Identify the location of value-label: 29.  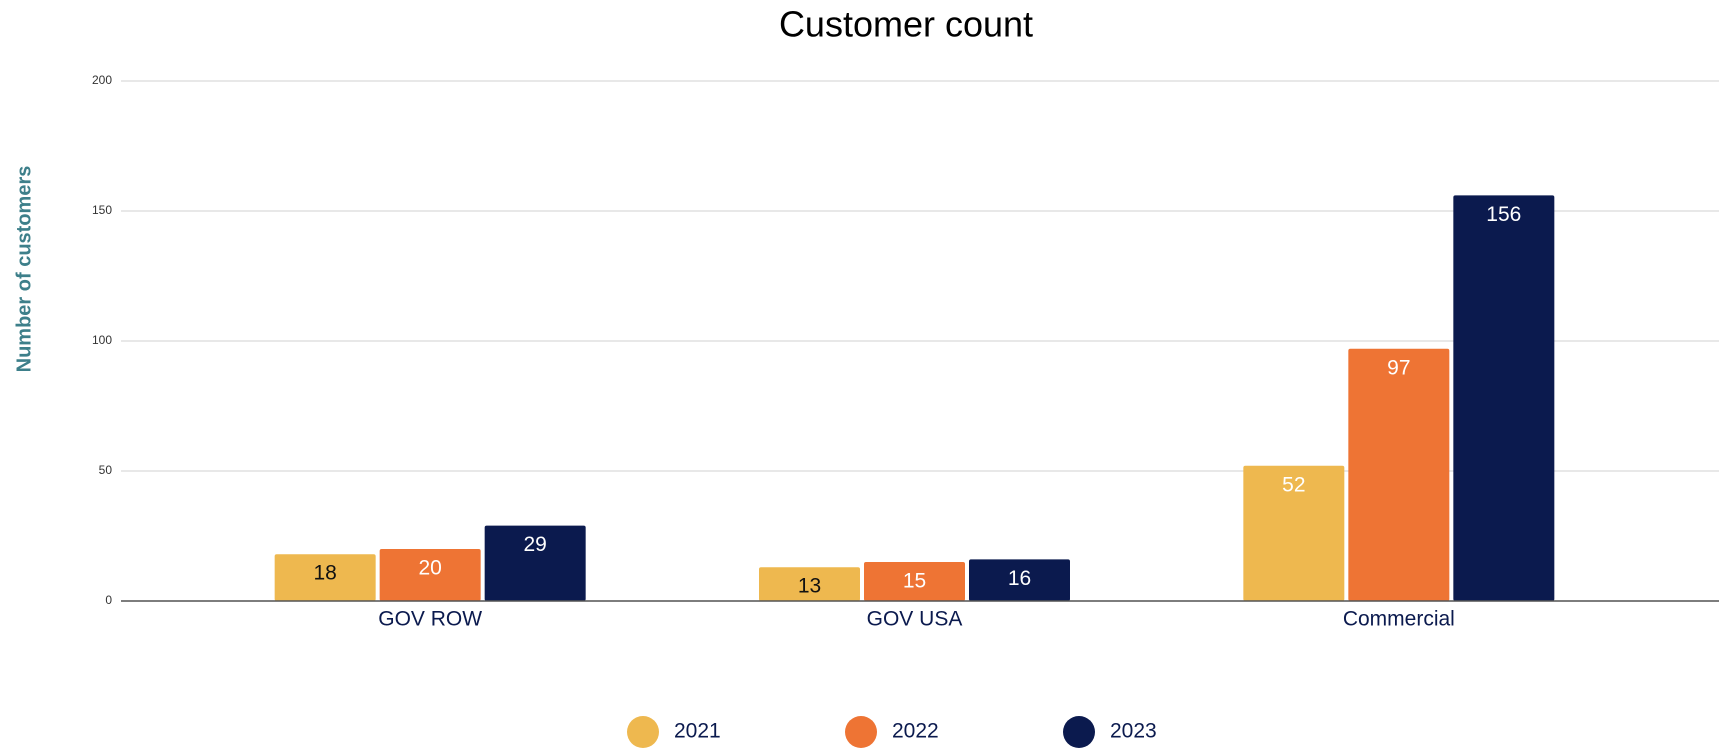
(534, 544).